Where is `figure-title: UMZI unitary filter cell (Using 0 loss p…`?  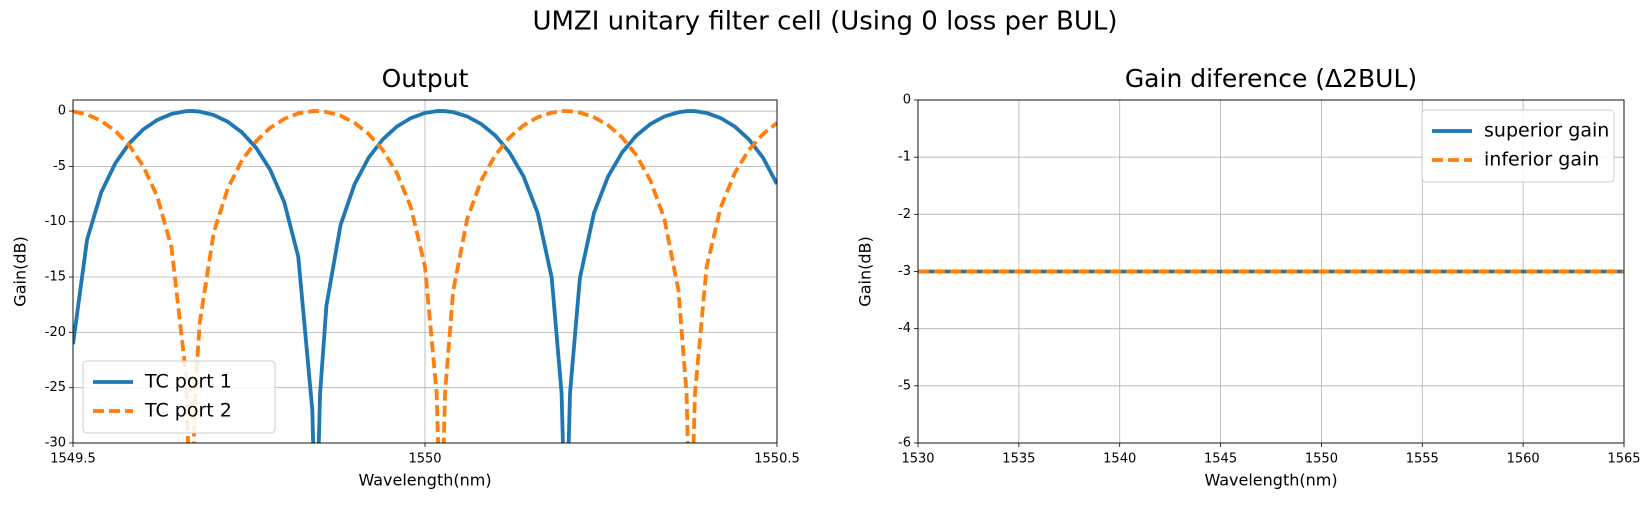 figure-title: UMZI unitary filter cell (Using 0 loss p… is located at coordinates (824, 22).